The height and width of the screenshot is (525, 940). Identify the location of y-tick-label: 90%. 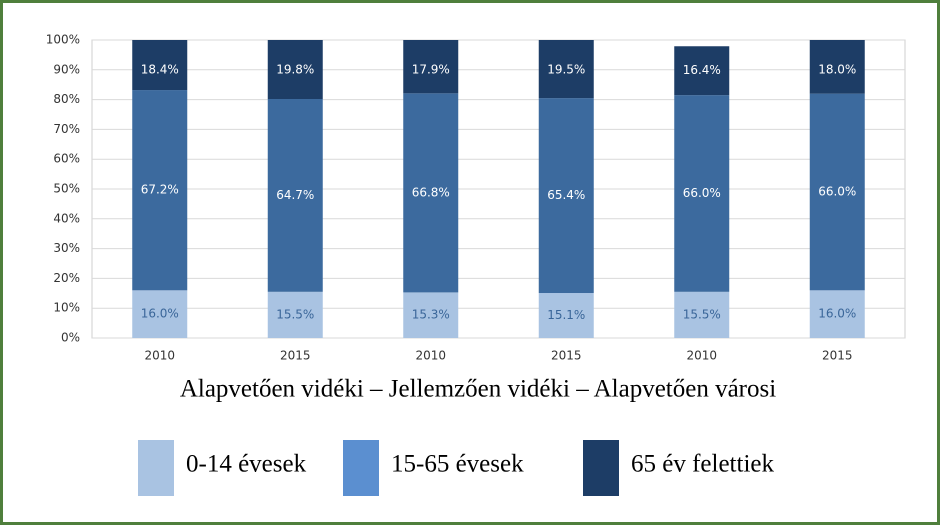
(66, 69).